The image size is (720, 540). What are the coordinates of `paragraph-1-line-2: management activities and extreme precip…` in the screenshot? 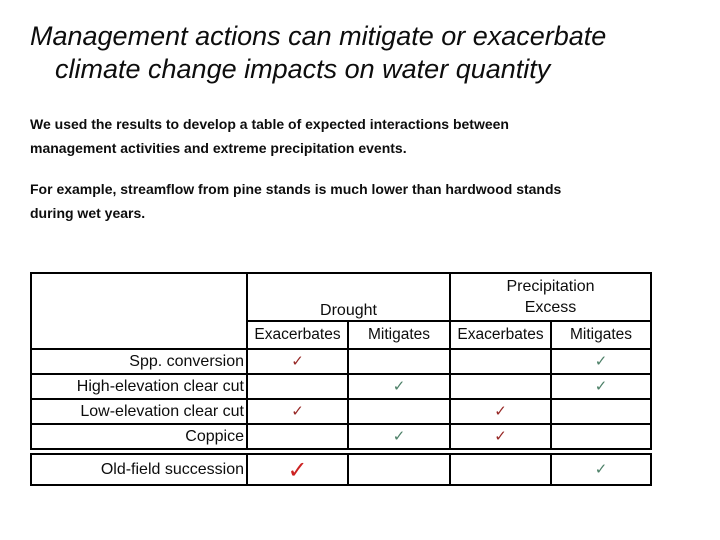 It's located at (218, 148).